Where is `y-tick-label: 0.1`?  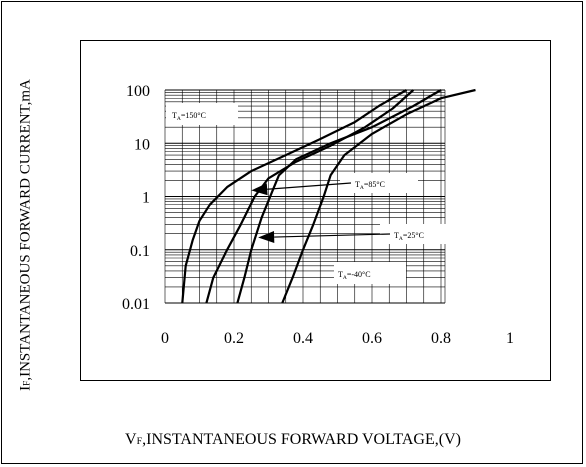 y-tick-label: 0.1 is located at coordinates (140, 251).